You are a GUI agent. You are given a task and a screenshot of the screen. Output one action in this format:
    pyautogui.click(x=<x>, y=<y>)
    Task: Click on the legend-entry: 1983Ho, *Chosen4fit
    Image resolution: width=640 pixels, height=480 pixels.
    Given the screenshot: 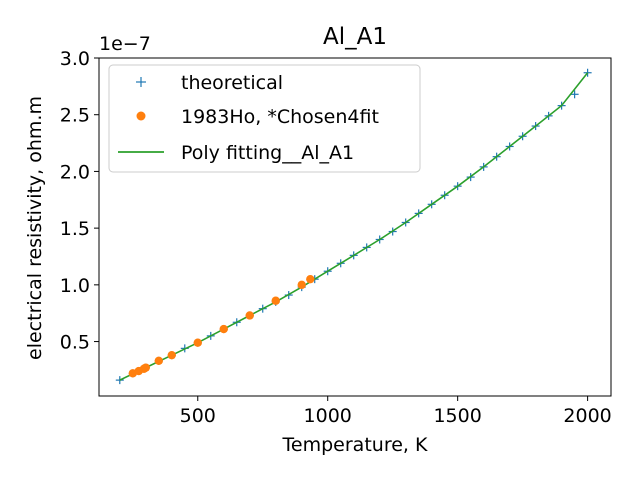 What is the action you would take?
    pyautogui.click(x=257, y=117)
    